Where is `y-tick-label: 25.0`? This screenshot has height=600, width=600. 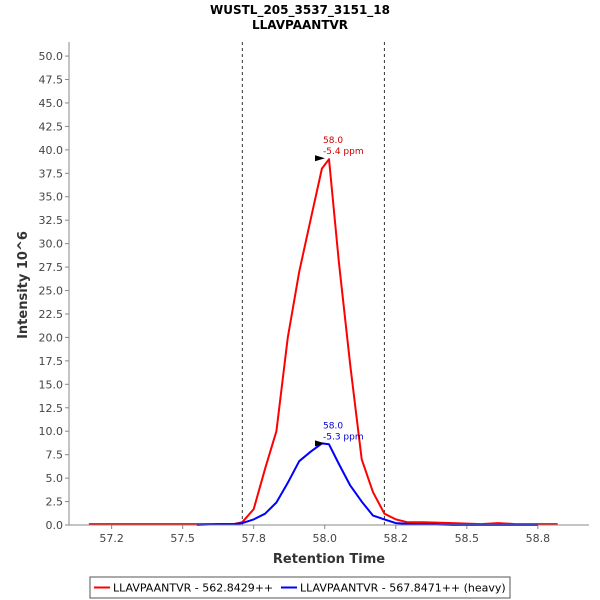
y-tick-label: 25.0 is located at coordinates (51, 291).